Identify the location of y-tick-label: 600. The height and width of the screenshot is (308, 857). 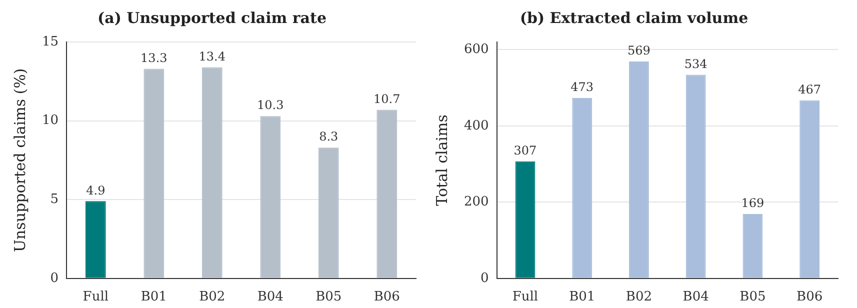
(476, 49).